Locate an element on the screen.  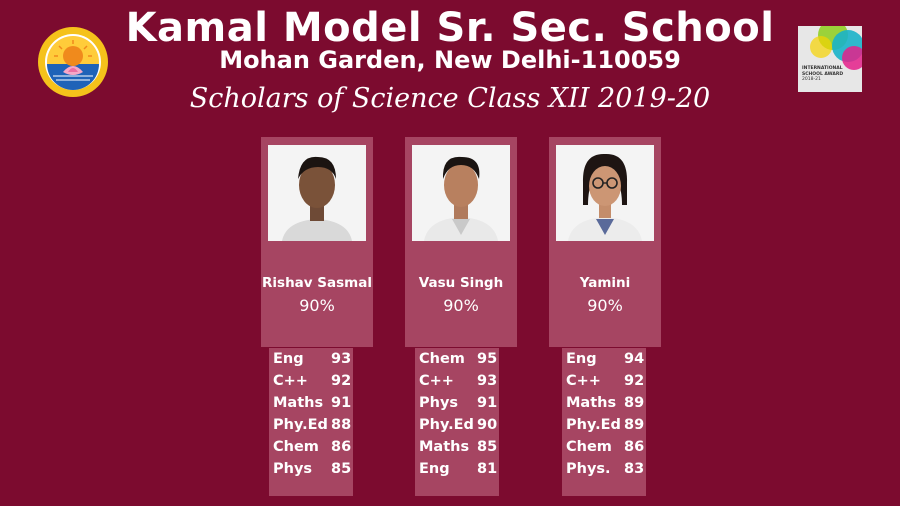
score: 94 is located at coordinates (634, 359).